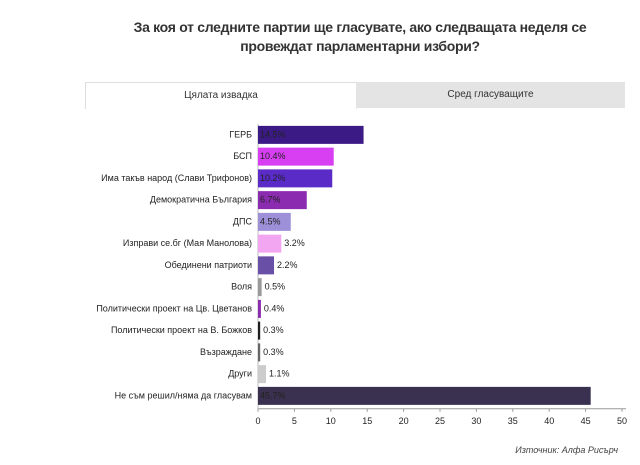  What do you see at coordinates (183, 395) in the screenshot?
I see `y-tick-label: Не съм решил/няма да гласувам` at bounding box center [183, 395].